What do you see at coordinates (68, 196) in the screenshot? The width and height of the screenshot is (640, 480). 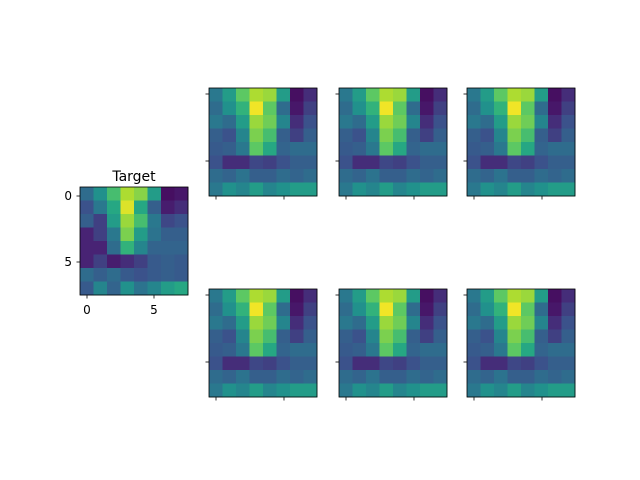 I see `target-y-tick-label-0: 0` at bounding box center [68, 196].